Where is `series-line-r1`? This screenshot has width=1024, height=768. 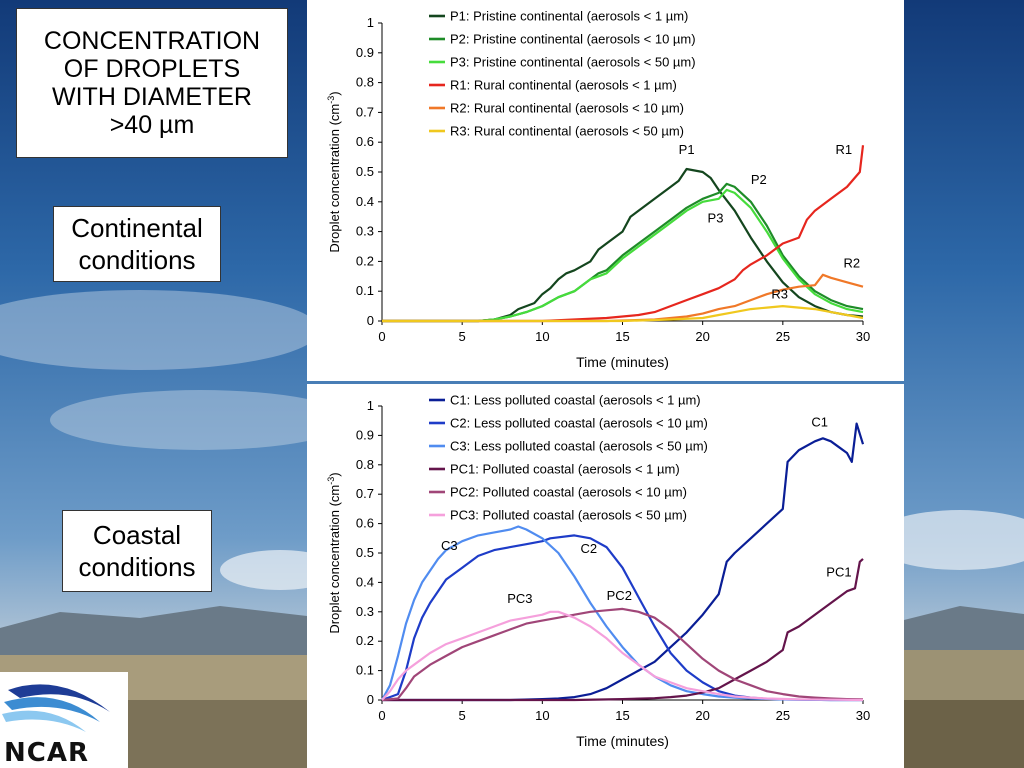 series-line-r1 is located at coordinates (623, 234).